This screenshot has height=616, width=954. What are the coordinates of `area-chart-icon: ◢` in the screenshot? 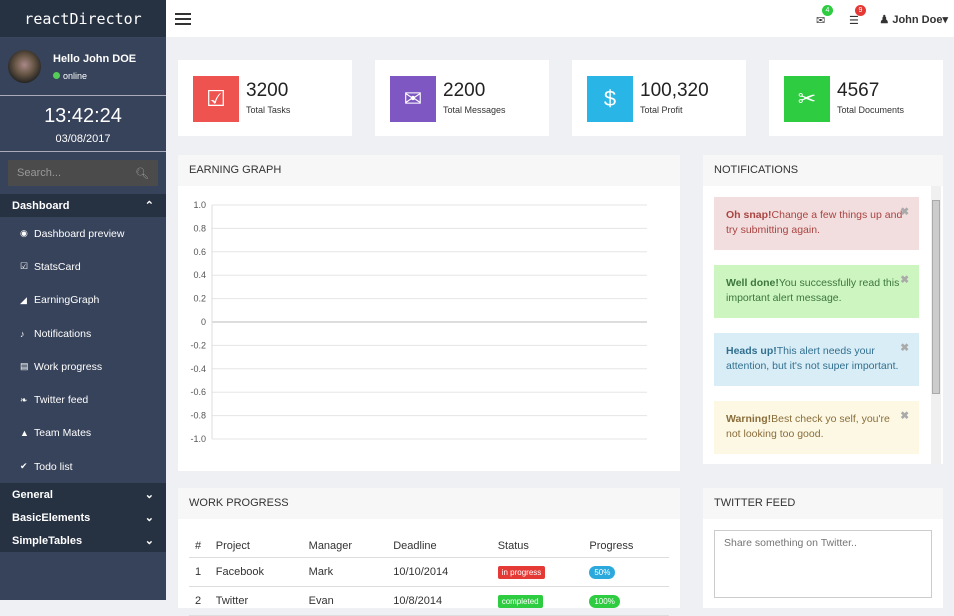 It's located at (23, 299).